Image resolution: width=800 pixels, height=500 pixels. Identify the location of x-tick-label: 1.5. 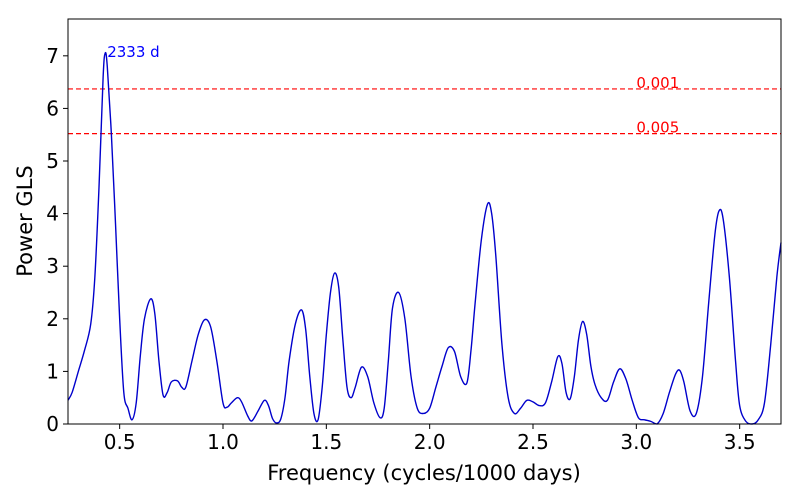
(326, 442).